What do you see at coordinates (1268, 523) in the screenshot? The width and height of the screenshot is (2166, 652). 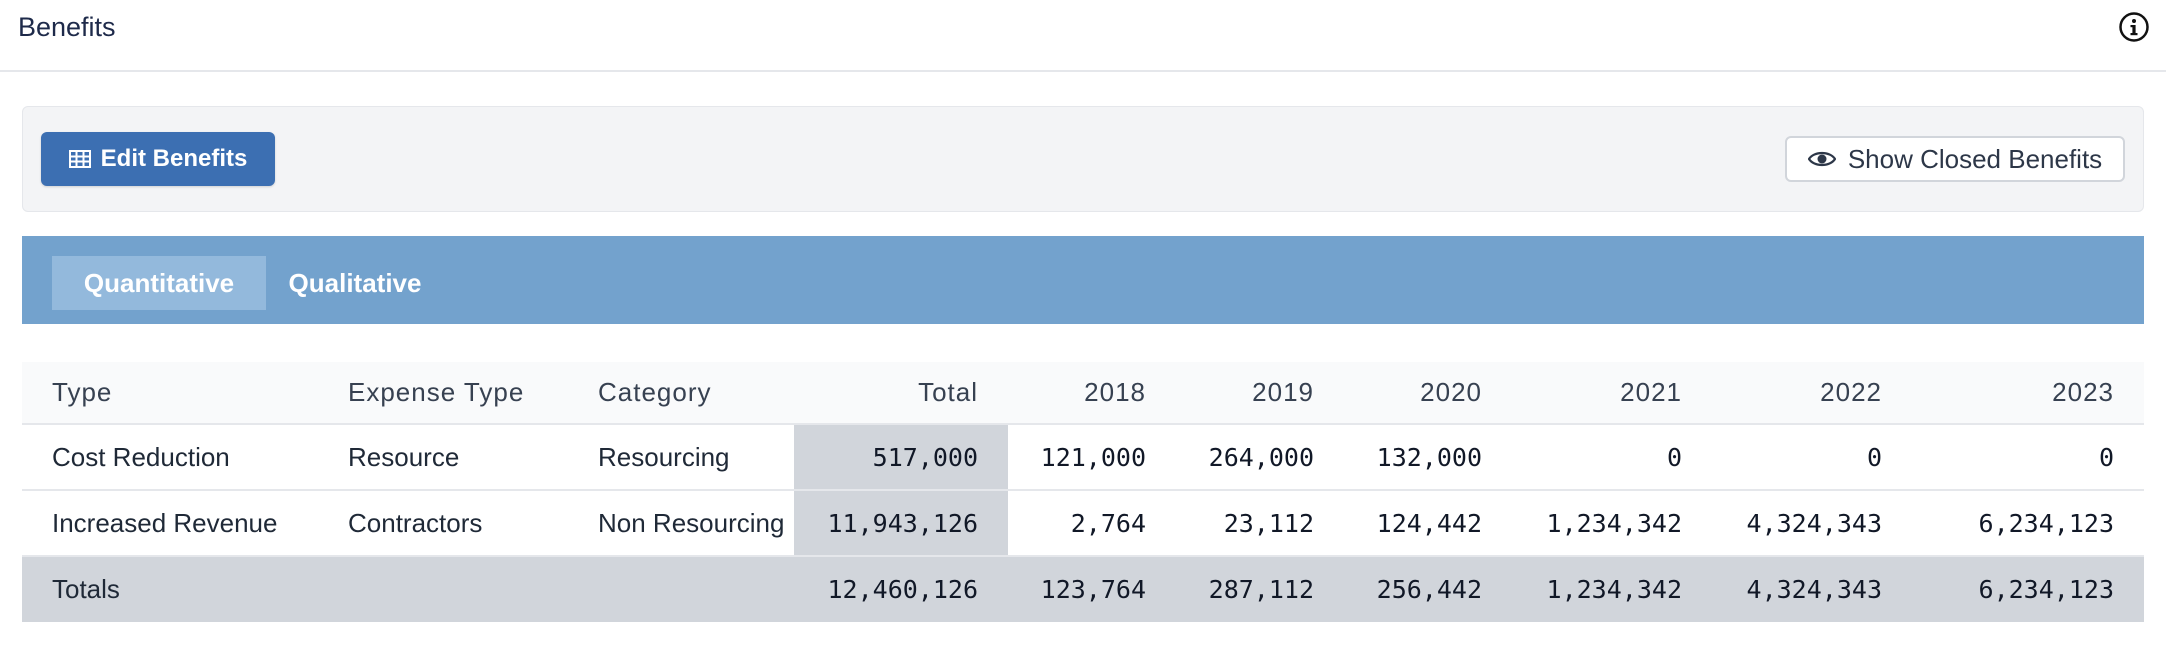 I see `cell-2019: 23,112` at bounding box center [1268, 523].